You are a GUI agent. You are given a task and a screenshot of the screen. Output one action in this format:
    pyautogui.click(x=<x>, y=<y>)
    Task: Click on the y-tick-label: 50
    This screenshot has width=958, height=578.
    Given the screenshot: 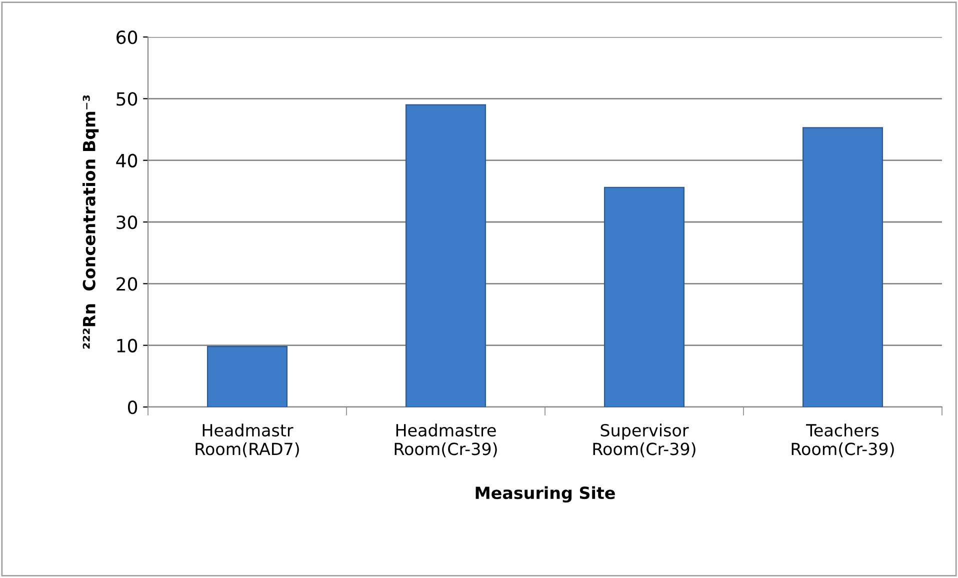 What is the action you would take?
    pyautogui.click(x=127, y=99)
    